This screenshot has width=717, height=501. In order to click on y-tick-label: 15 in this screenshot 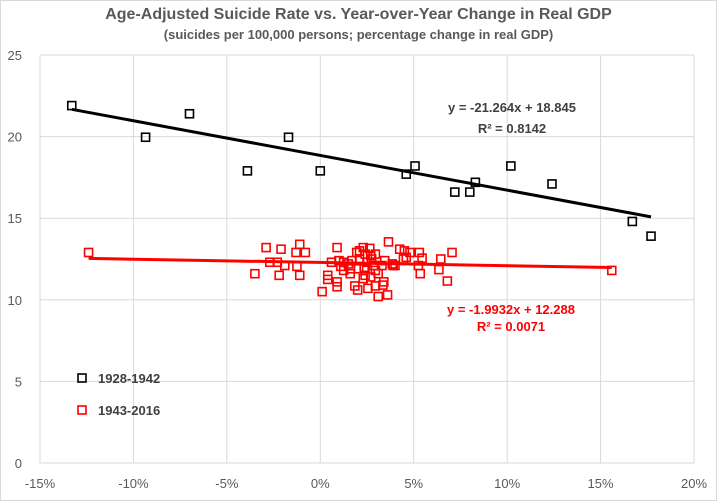, I will do `click(15, 218)`.